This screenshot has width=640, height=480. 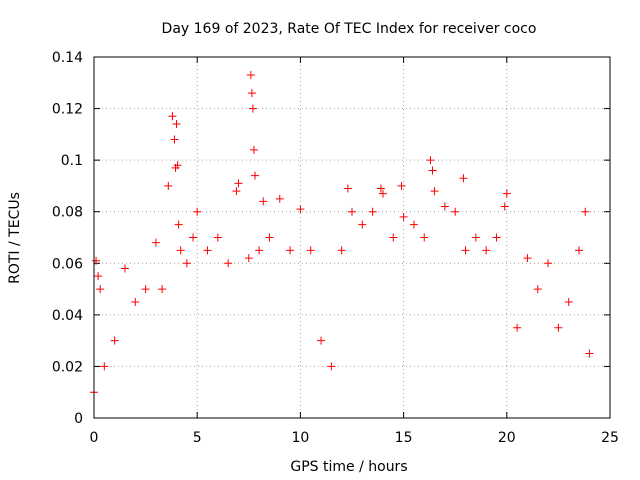 What do you see at coordinates (610, 438) in the screenshot?
I see `x-tick-label: 25` at bounding box center [610, 438].